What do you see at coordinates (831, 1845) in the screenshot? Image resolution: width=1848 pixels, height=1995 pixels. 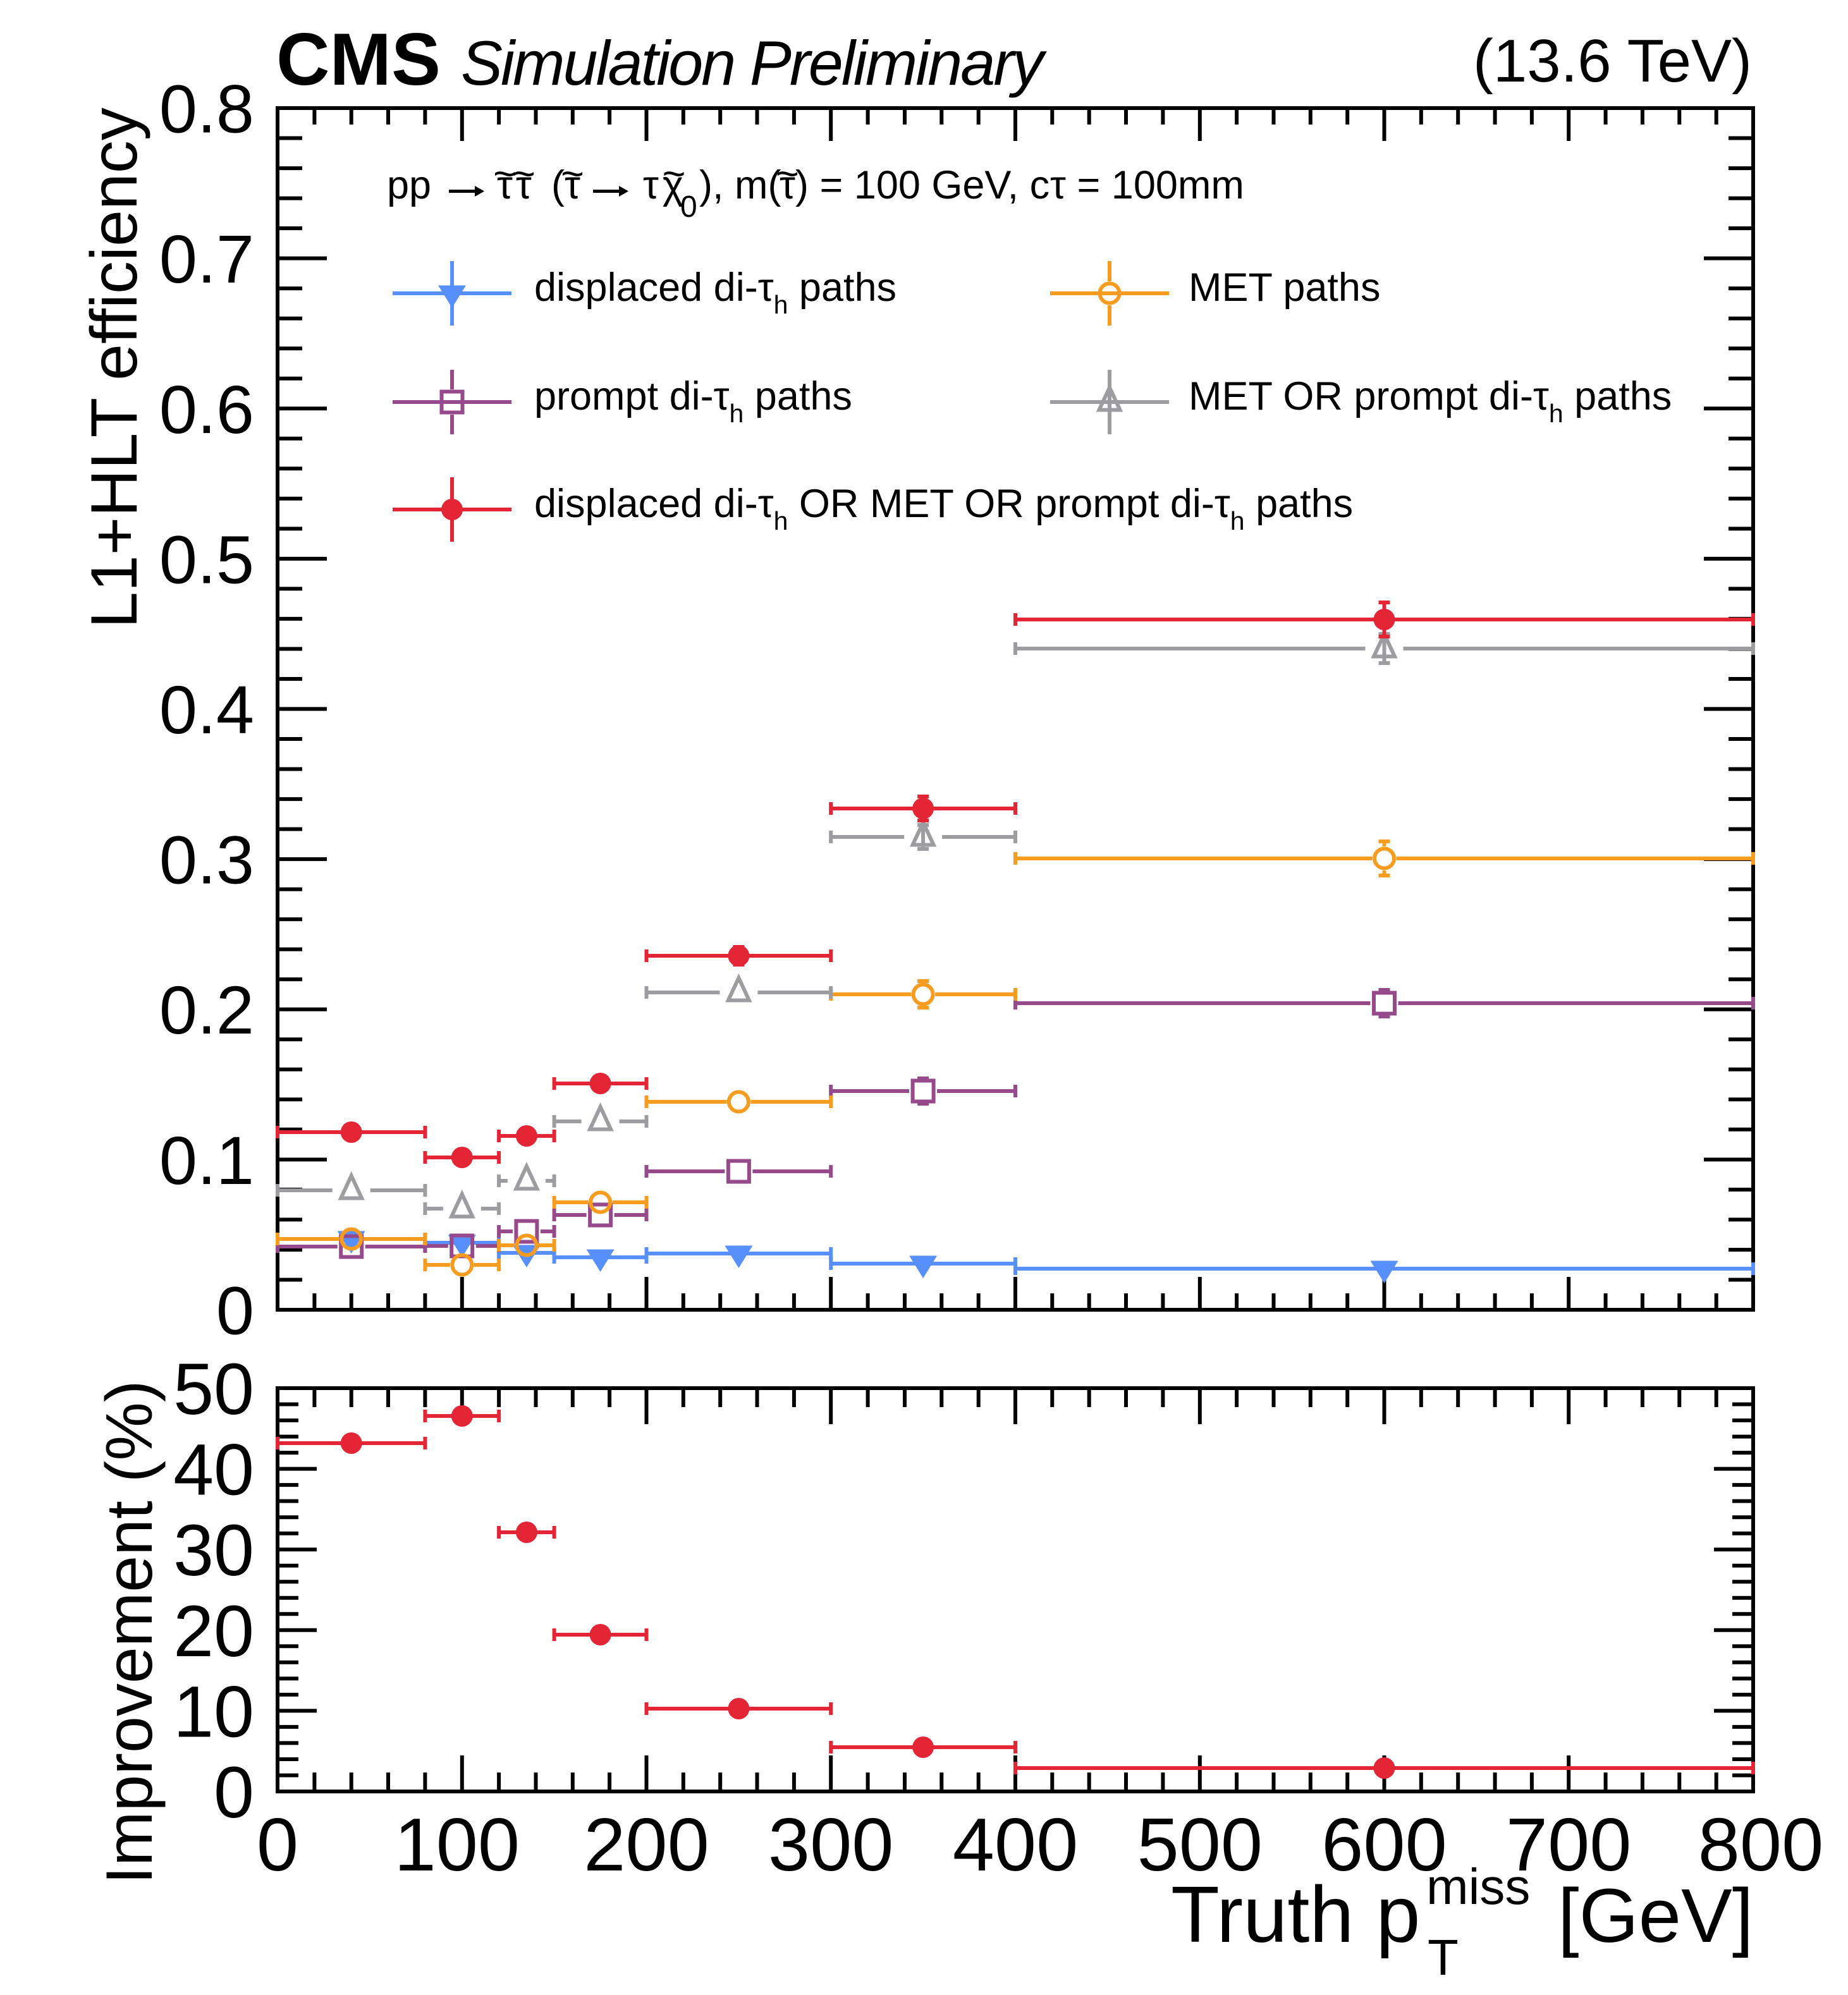 I see `svg-text: 300` at bounding box center [831, 1845].